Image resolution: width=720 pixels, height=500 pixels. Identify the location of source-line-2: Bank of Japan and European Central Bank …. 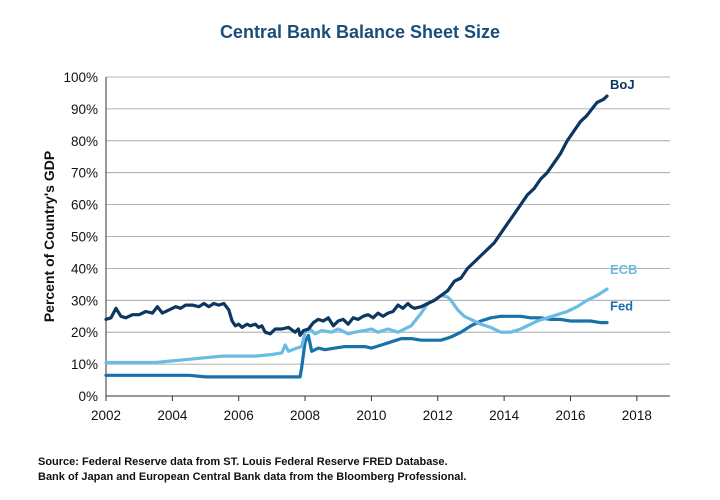
(252, 477).